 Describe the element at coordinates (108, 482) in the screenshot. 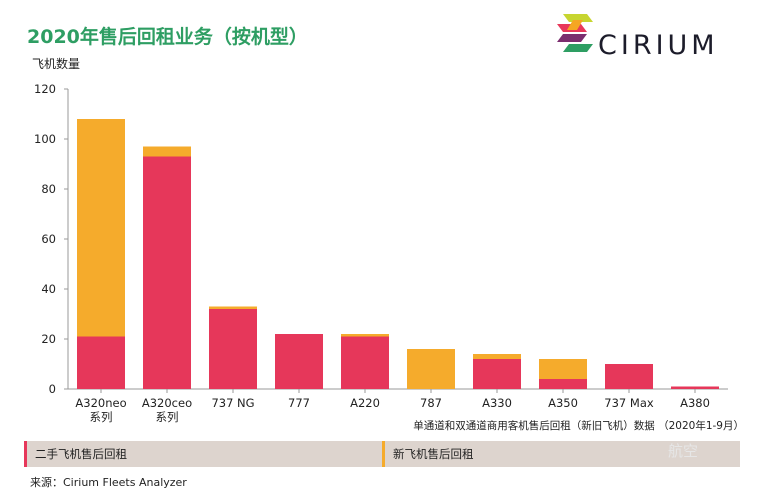

I see `source-note: 来源：Cirium Fleets Analyzer` at that location.